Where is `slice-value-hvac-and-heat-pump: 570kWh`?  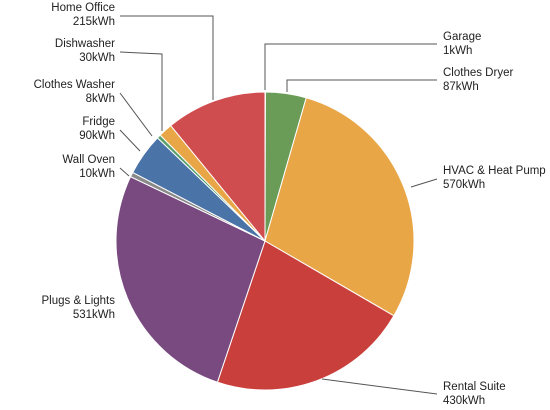 slice-value-hvac-and-heat-pump: 570kWh is located at coordinates (464, 185).